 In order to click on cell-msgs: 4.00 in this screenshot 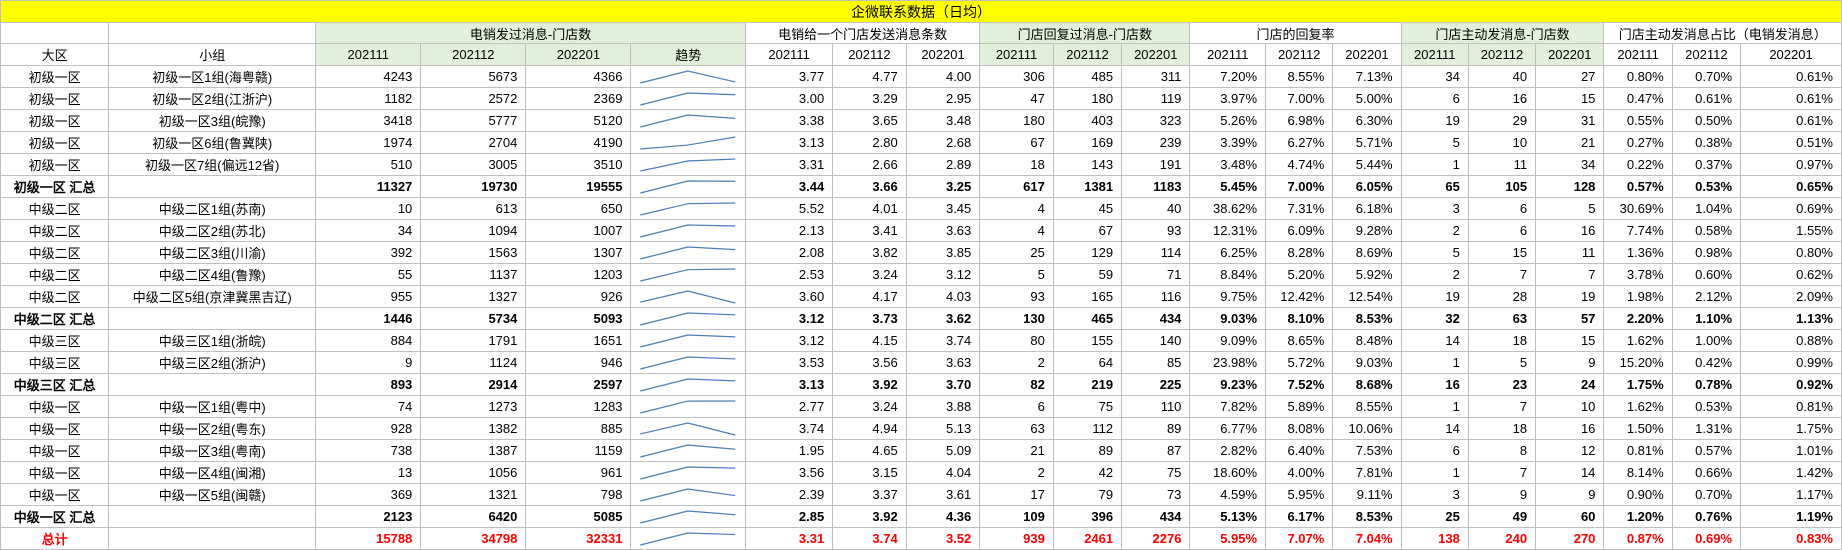, I will do `click(943, 76)`.